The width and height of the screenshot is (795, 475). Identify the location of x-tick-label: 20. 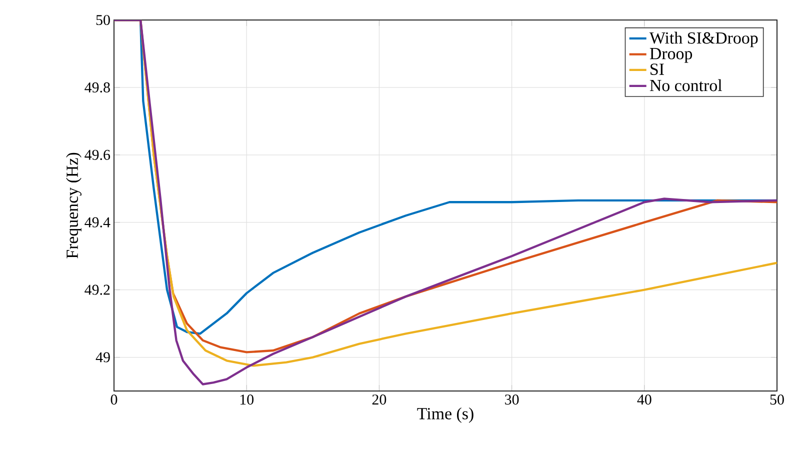
(379, 399).